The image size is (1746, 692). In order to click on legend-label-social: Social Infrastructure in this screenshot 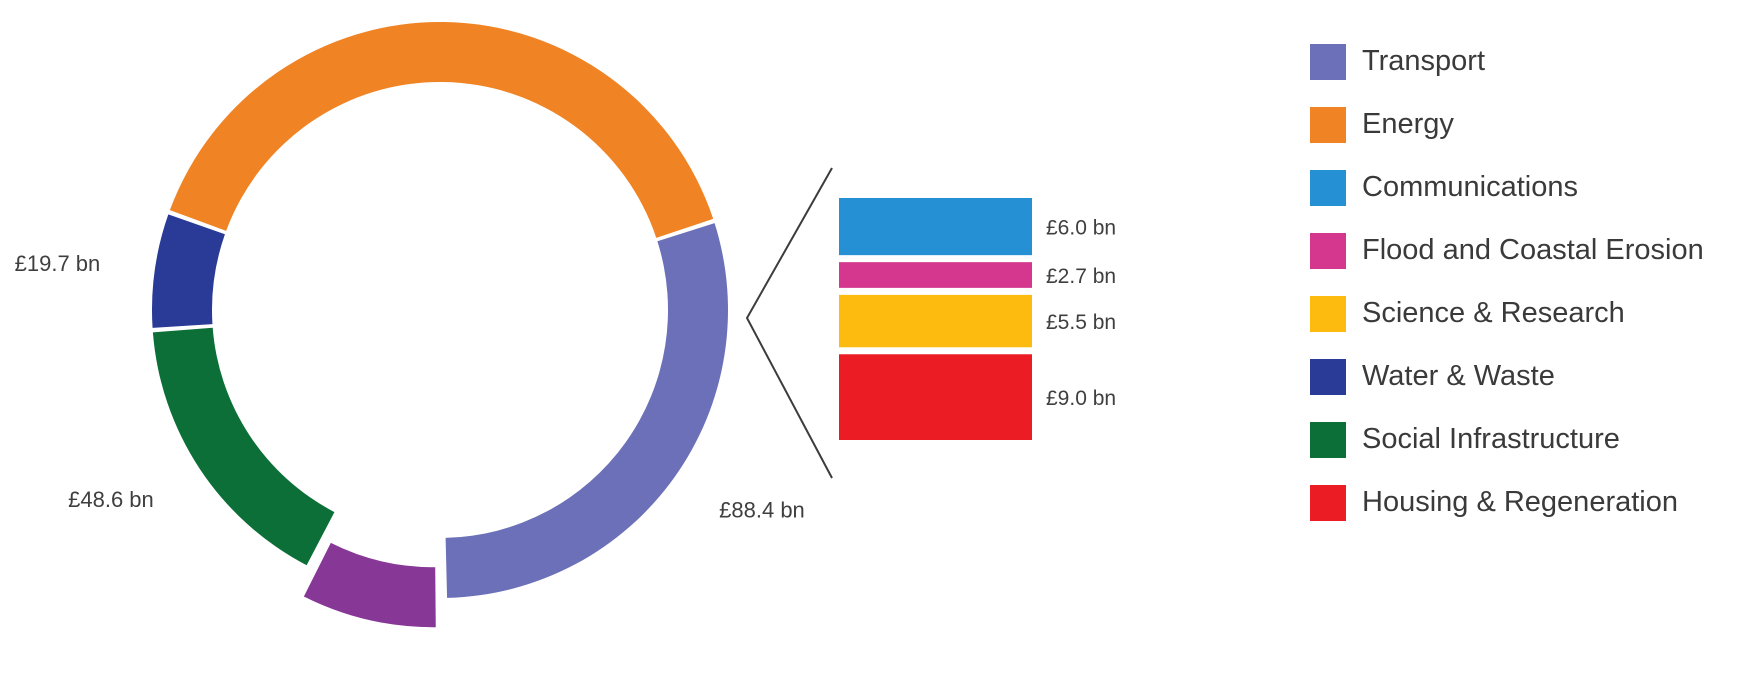, I will do `click(1491, 439)`.